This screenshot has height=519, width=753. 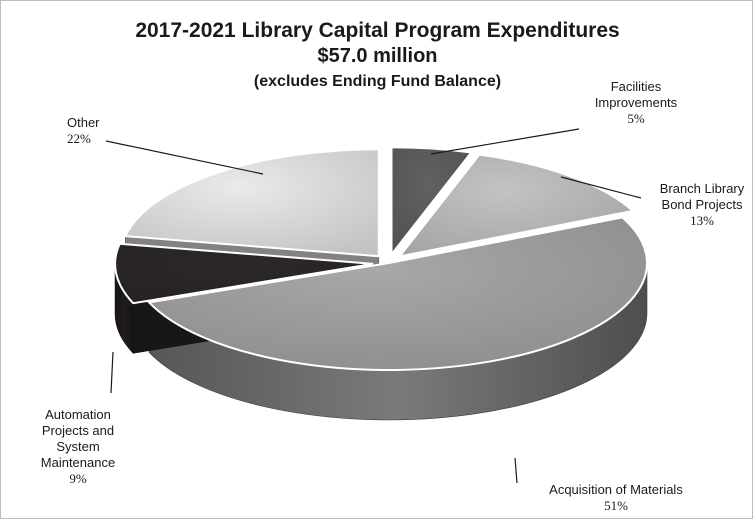 I want to click on slice-label-branch: Branch Library Bond Projects 13%, so click(x=694, y=205).